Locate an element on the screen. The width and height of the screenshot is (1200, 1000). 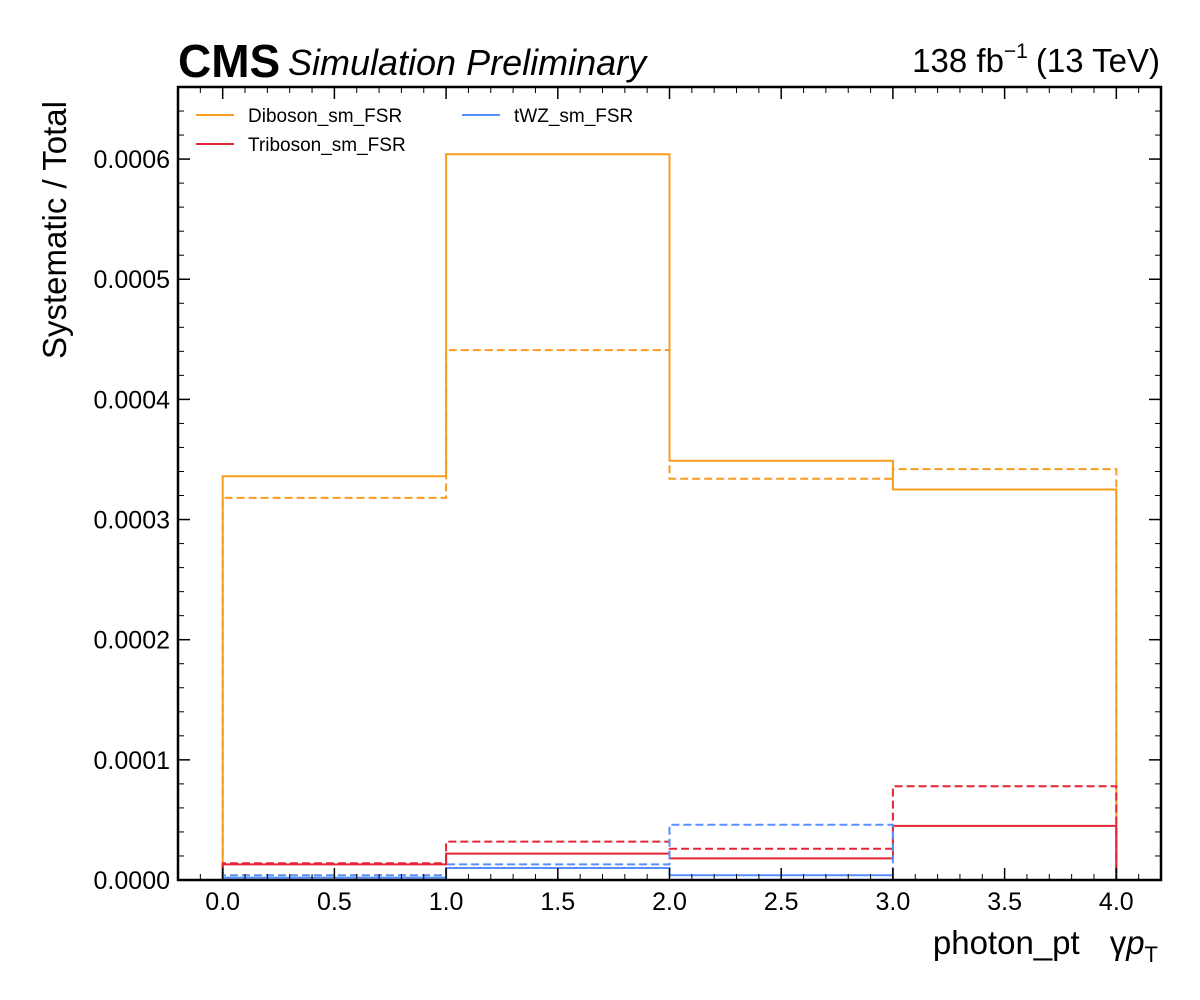
lumi-exponent: −1 is located at coordinates (1016, 51).